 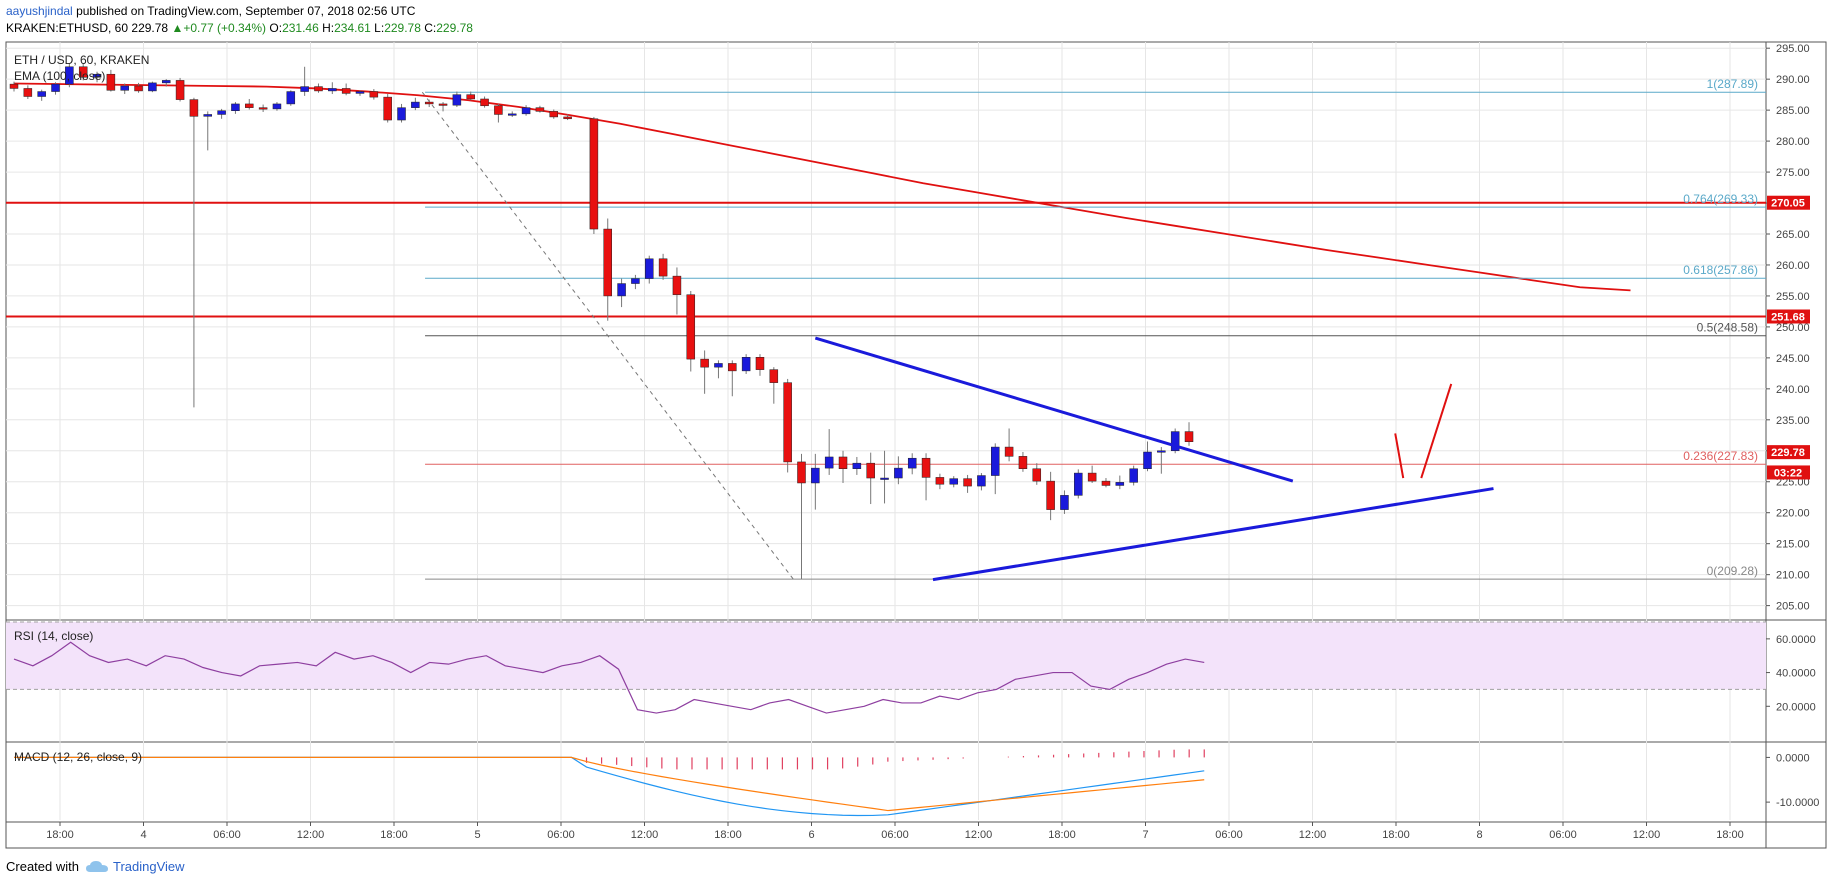 I want to click on y-tick-label: 260.00, so click(x=1793, y=266).